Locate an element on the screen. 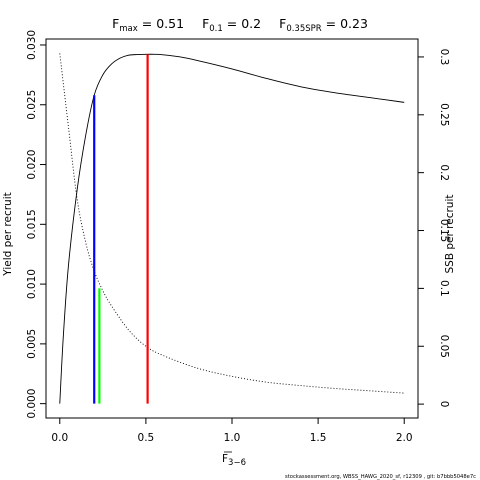  y-left-tick-label: 0.020 is located at coordinates (32, 165).